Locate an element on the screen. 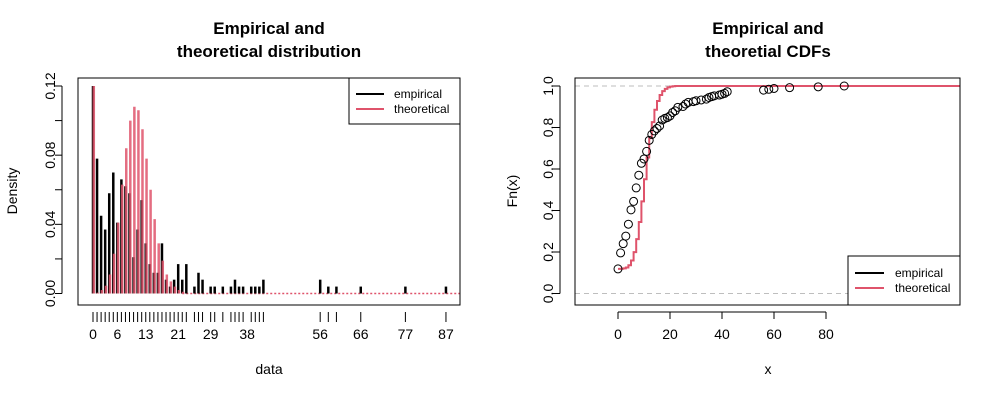  cdf-title-line1: Empirical and is located at coordinates (767, 28).